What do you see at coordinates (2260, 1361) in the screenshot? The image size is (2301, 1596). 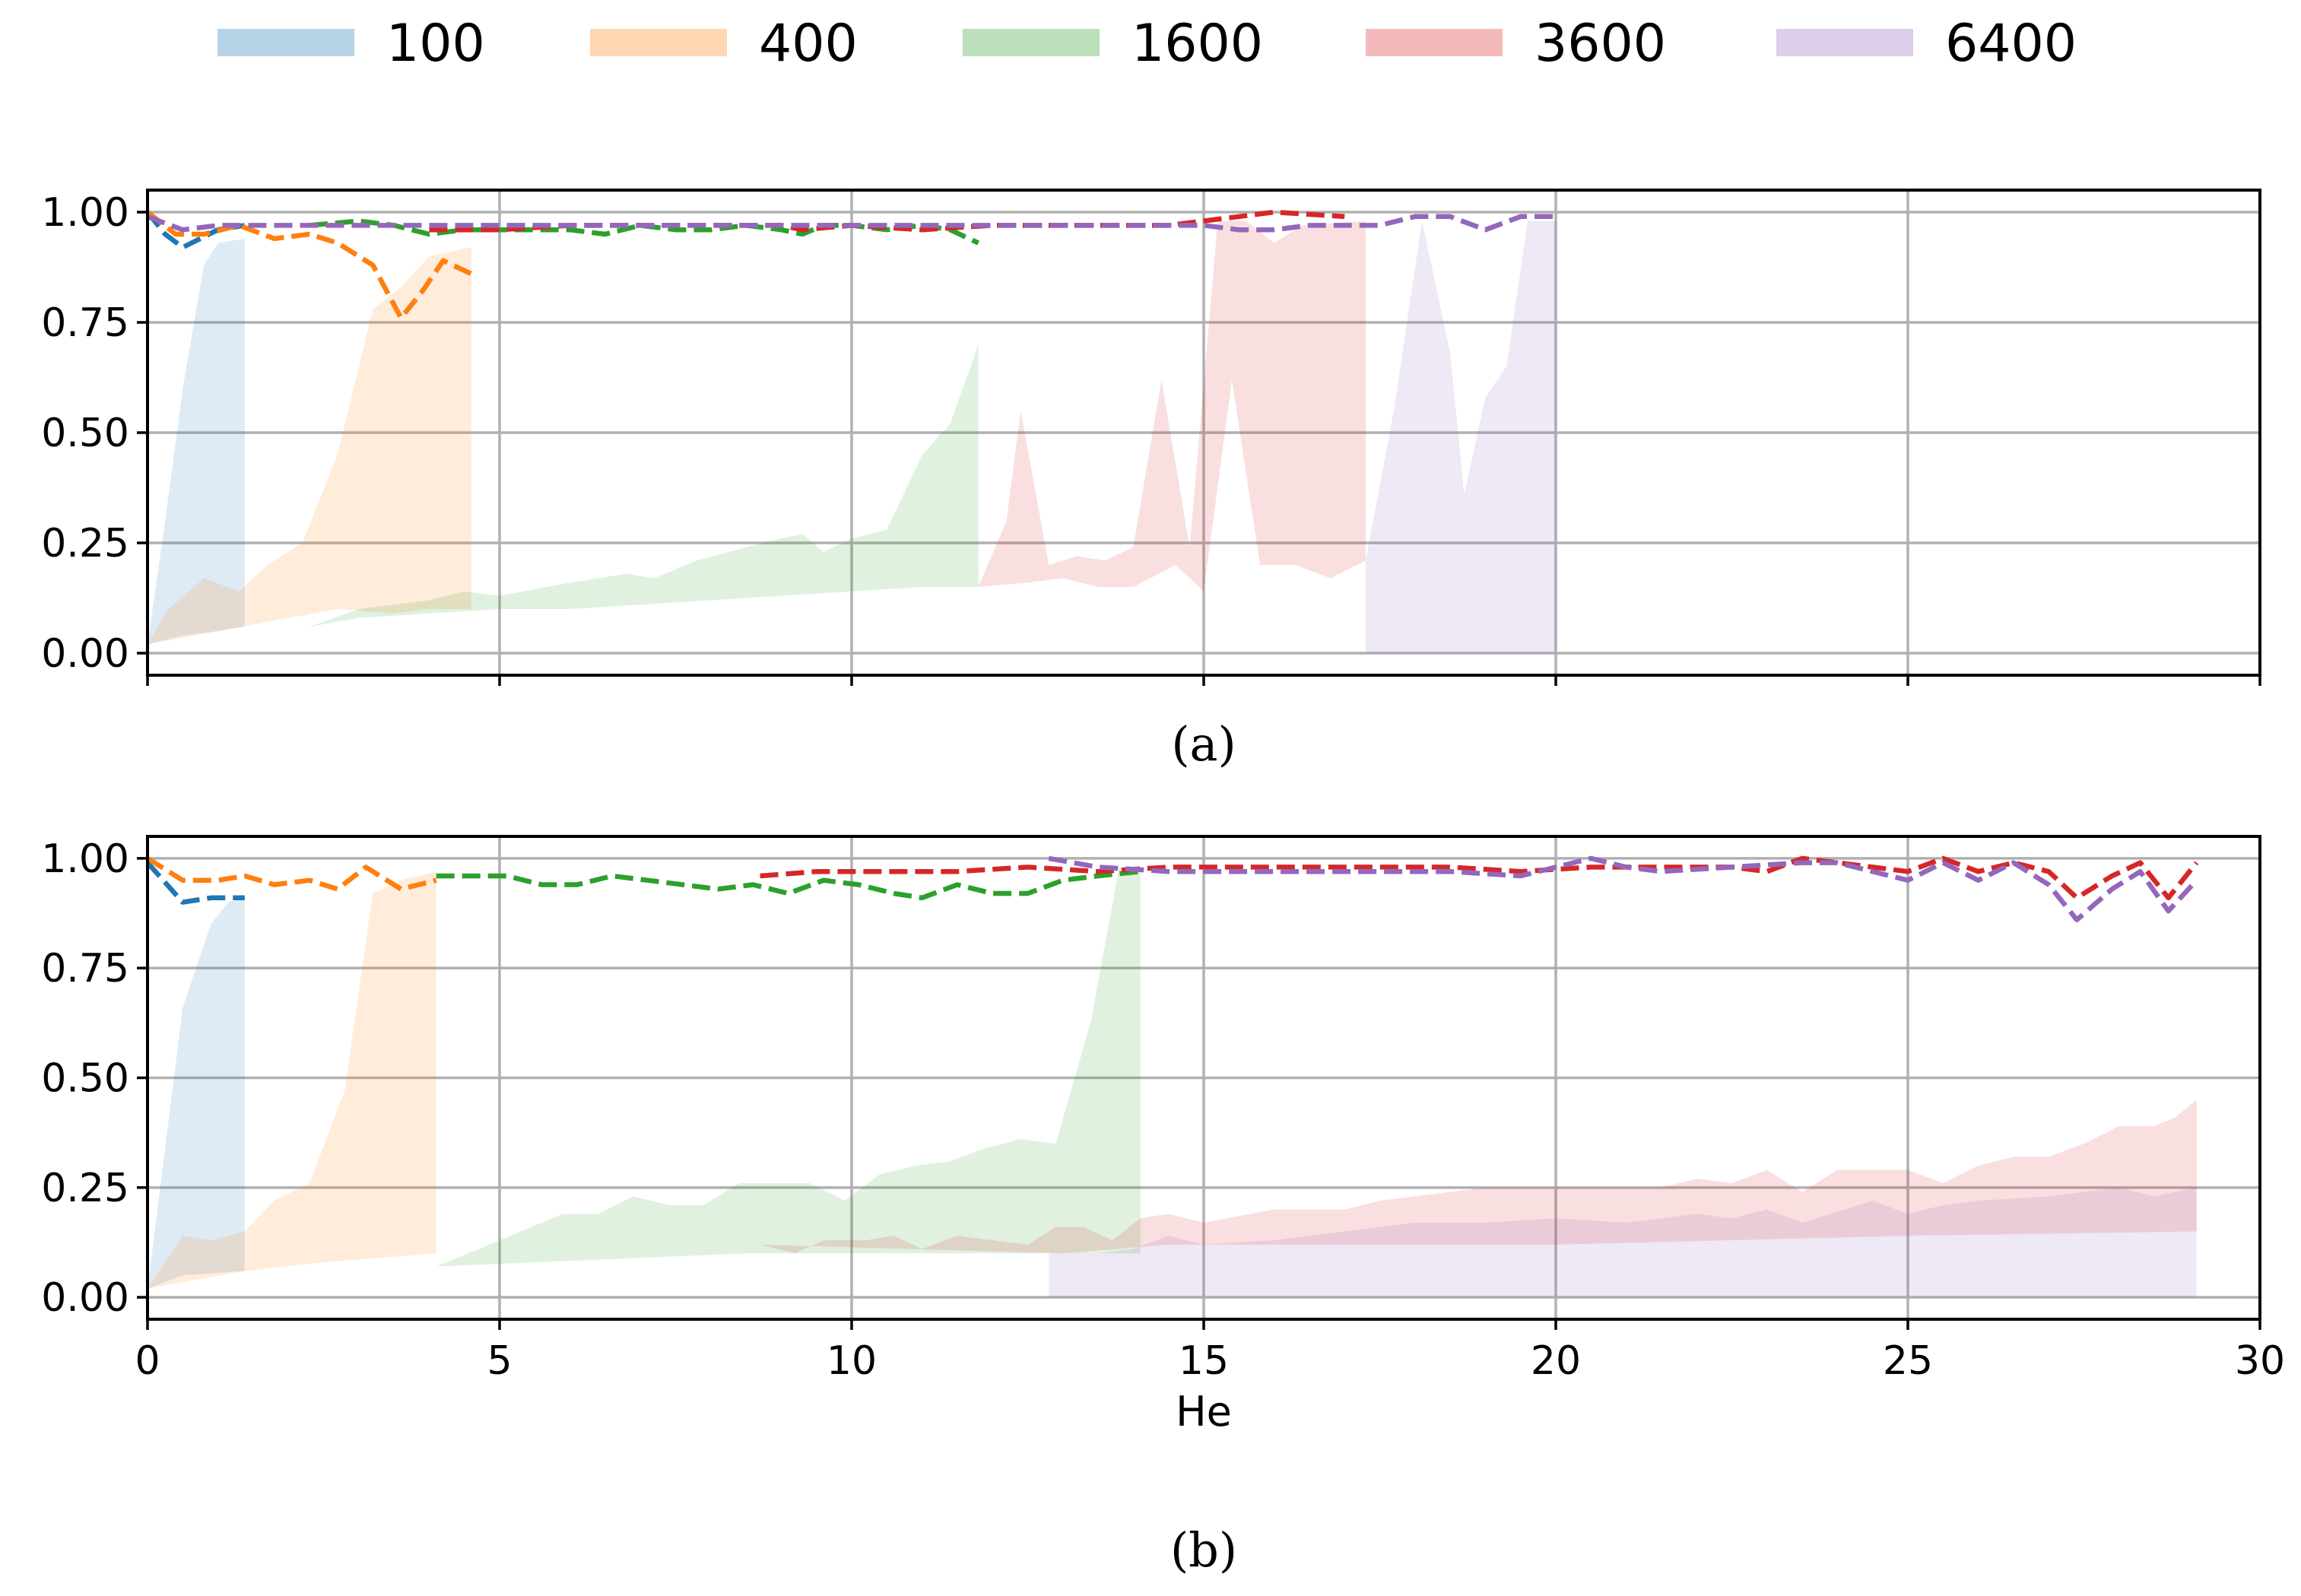 I see `x-tick-label: 30` at bounding box center [2260, 1361].